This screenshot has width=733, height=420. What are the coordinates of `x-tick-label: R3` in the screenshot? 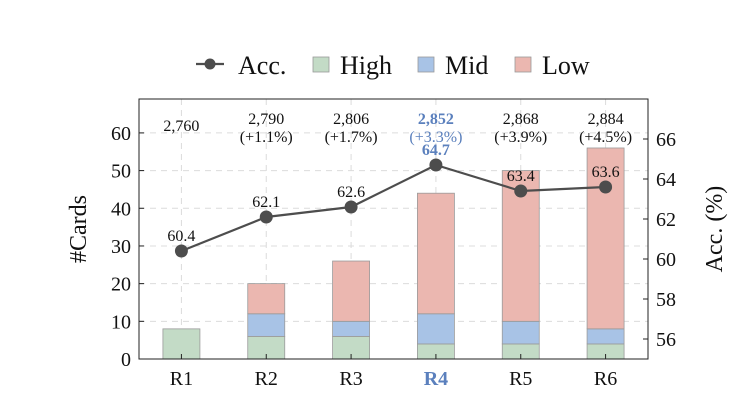 It's located at (350, 379).